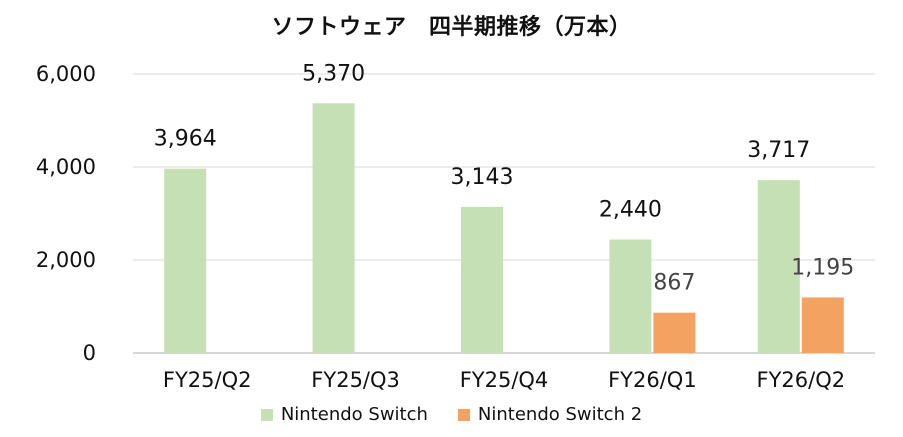  I want to click on chart-legend: Nintendo Switch Nintendo Switch 2, so click(451, 414).